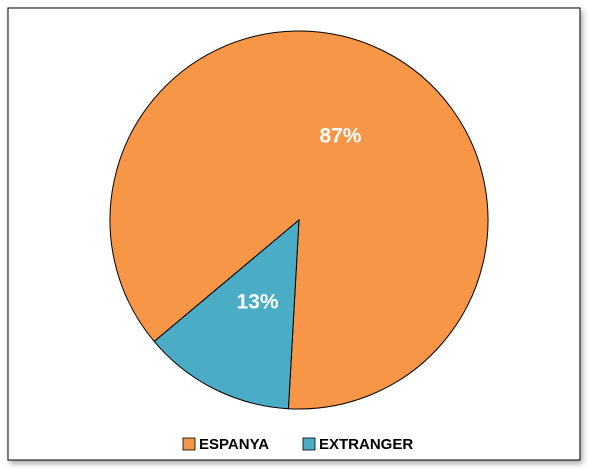 The width and height of the screenshot is (590, 470). Describe the element at coordinates (258, 301) in the screenshot. I see `data-label: 13%` at that location.